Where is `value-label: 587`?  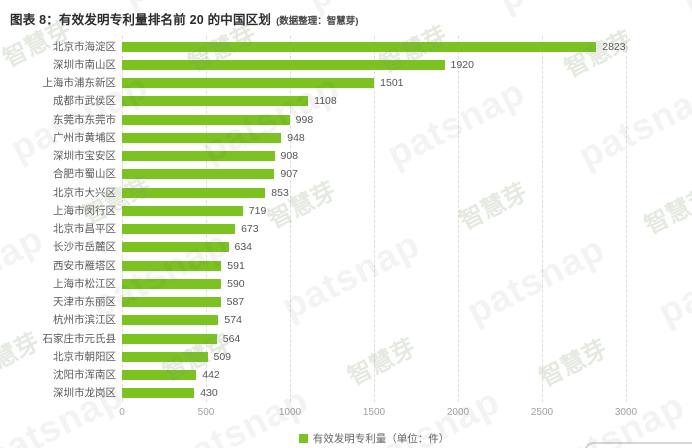 value-label: 587 is located at coordinates (235, 302).